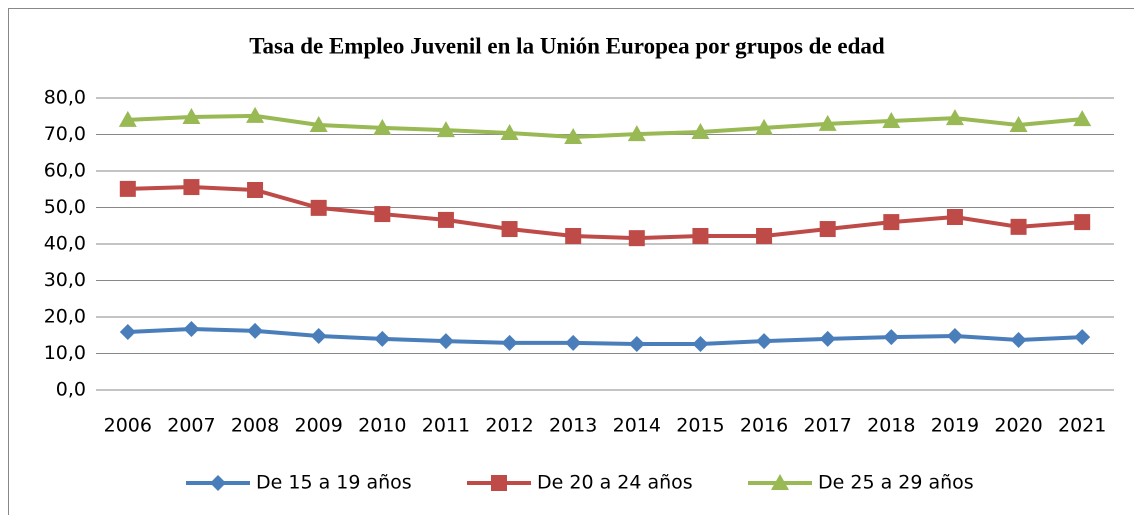 Image resolution: width=1134 pixels, height=515 pixels. Describe the element at coordinates (891, 426) in the screenshot. I see `x-tick-label: 2018` at that location.